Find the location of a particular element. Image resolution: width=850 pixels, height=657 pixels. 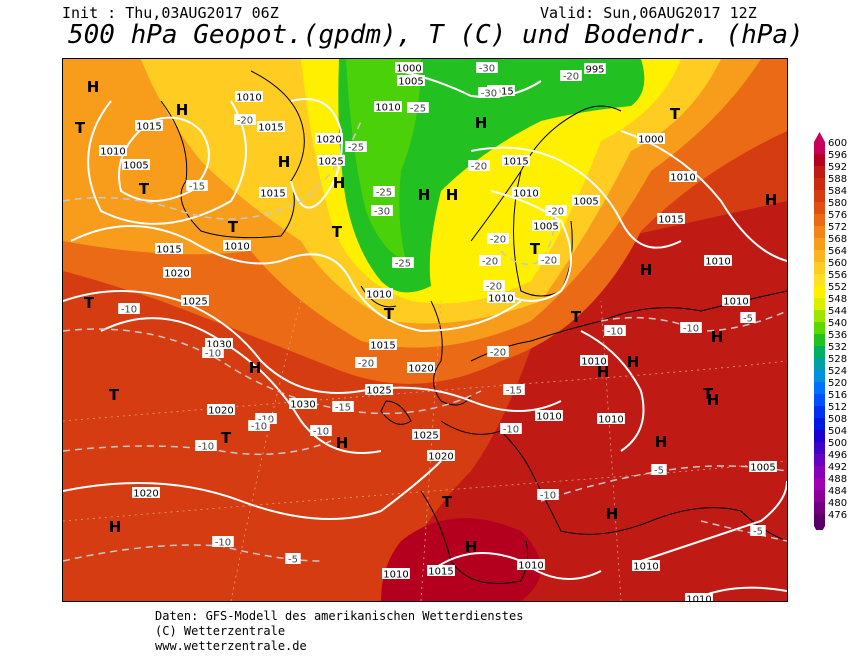

legend-value: 500 is located at coordinates (838, 443).